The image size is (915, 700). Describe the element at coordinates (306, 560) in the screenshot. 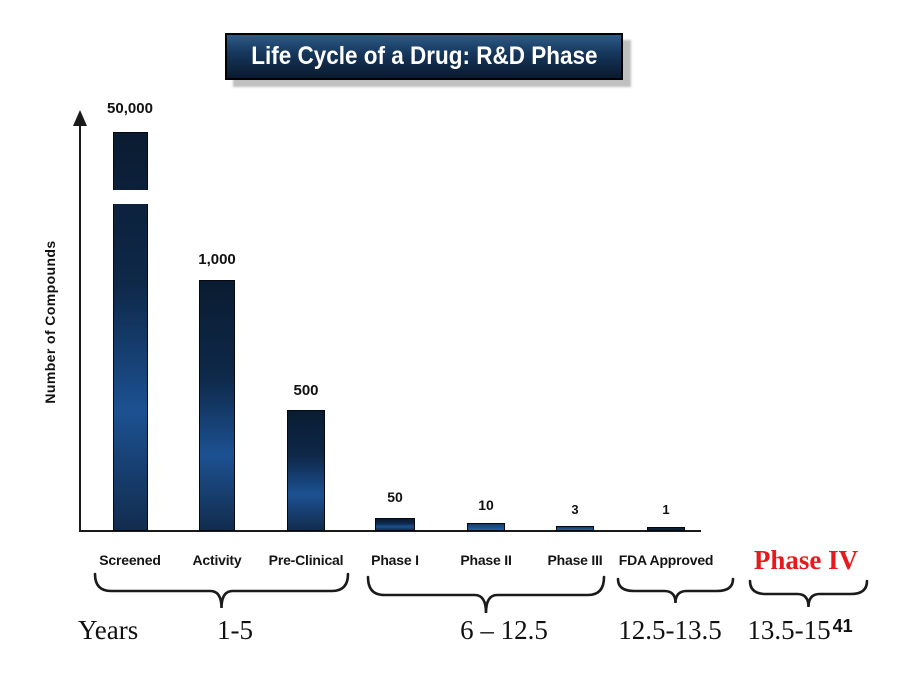

I see `category-label-pre-clinical: Pre-Clinical` at that location.